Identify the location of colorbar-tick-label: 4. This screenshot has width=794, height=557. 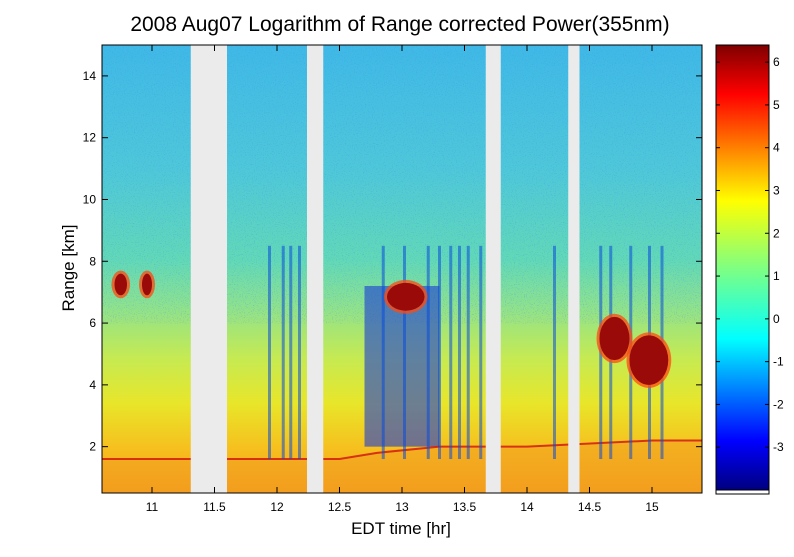
(776, 148).